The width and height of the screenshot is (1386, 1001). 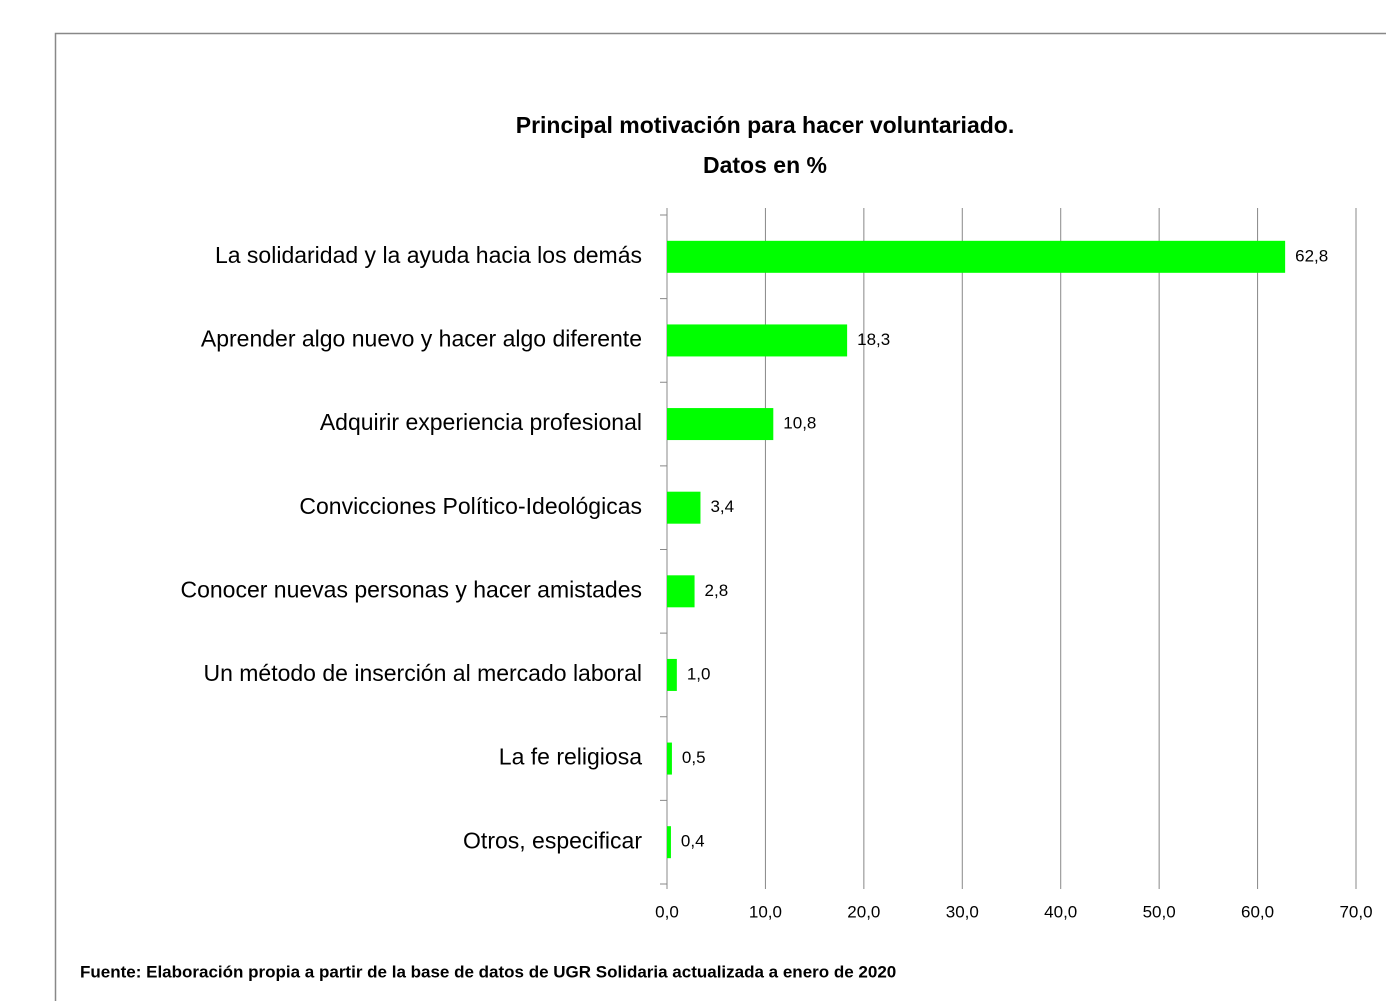 I want to click on value-label: 2,8, so click(x=717, y=590).